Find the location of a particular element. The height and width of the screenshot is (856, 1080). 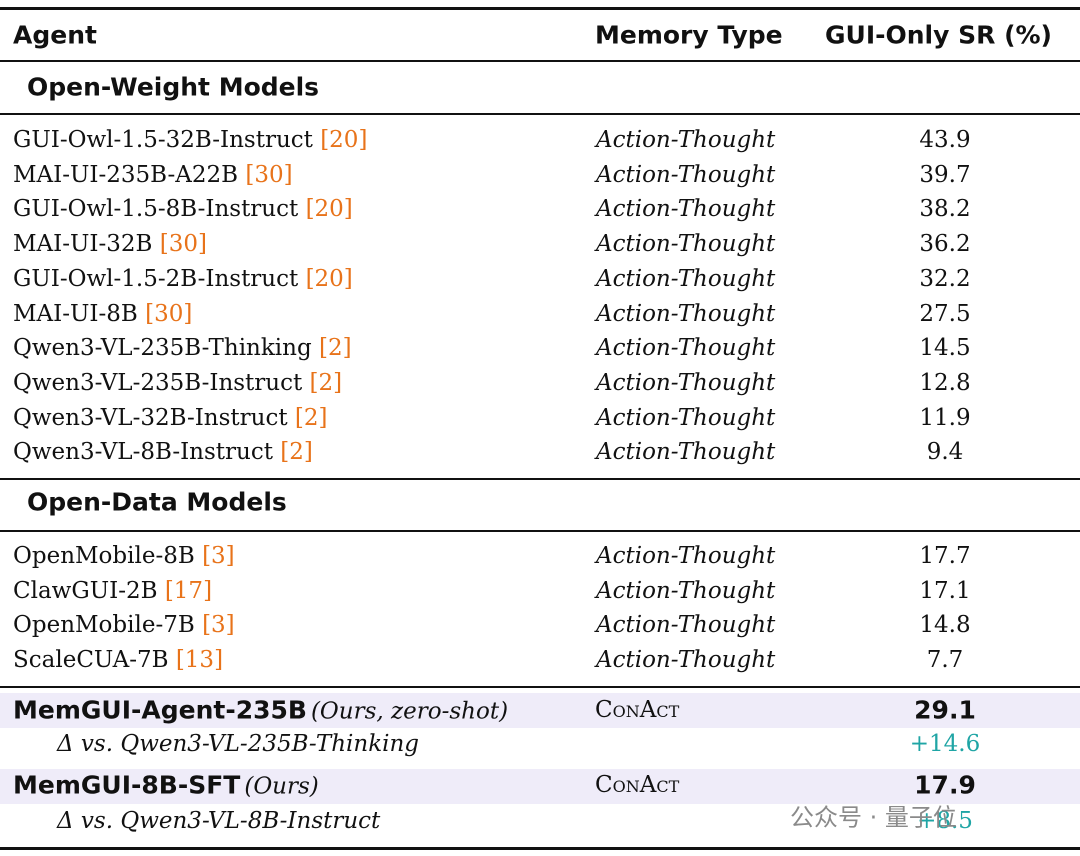

agent-cell: MAI-UI-8B [30] is located at coordinates (102, 314).